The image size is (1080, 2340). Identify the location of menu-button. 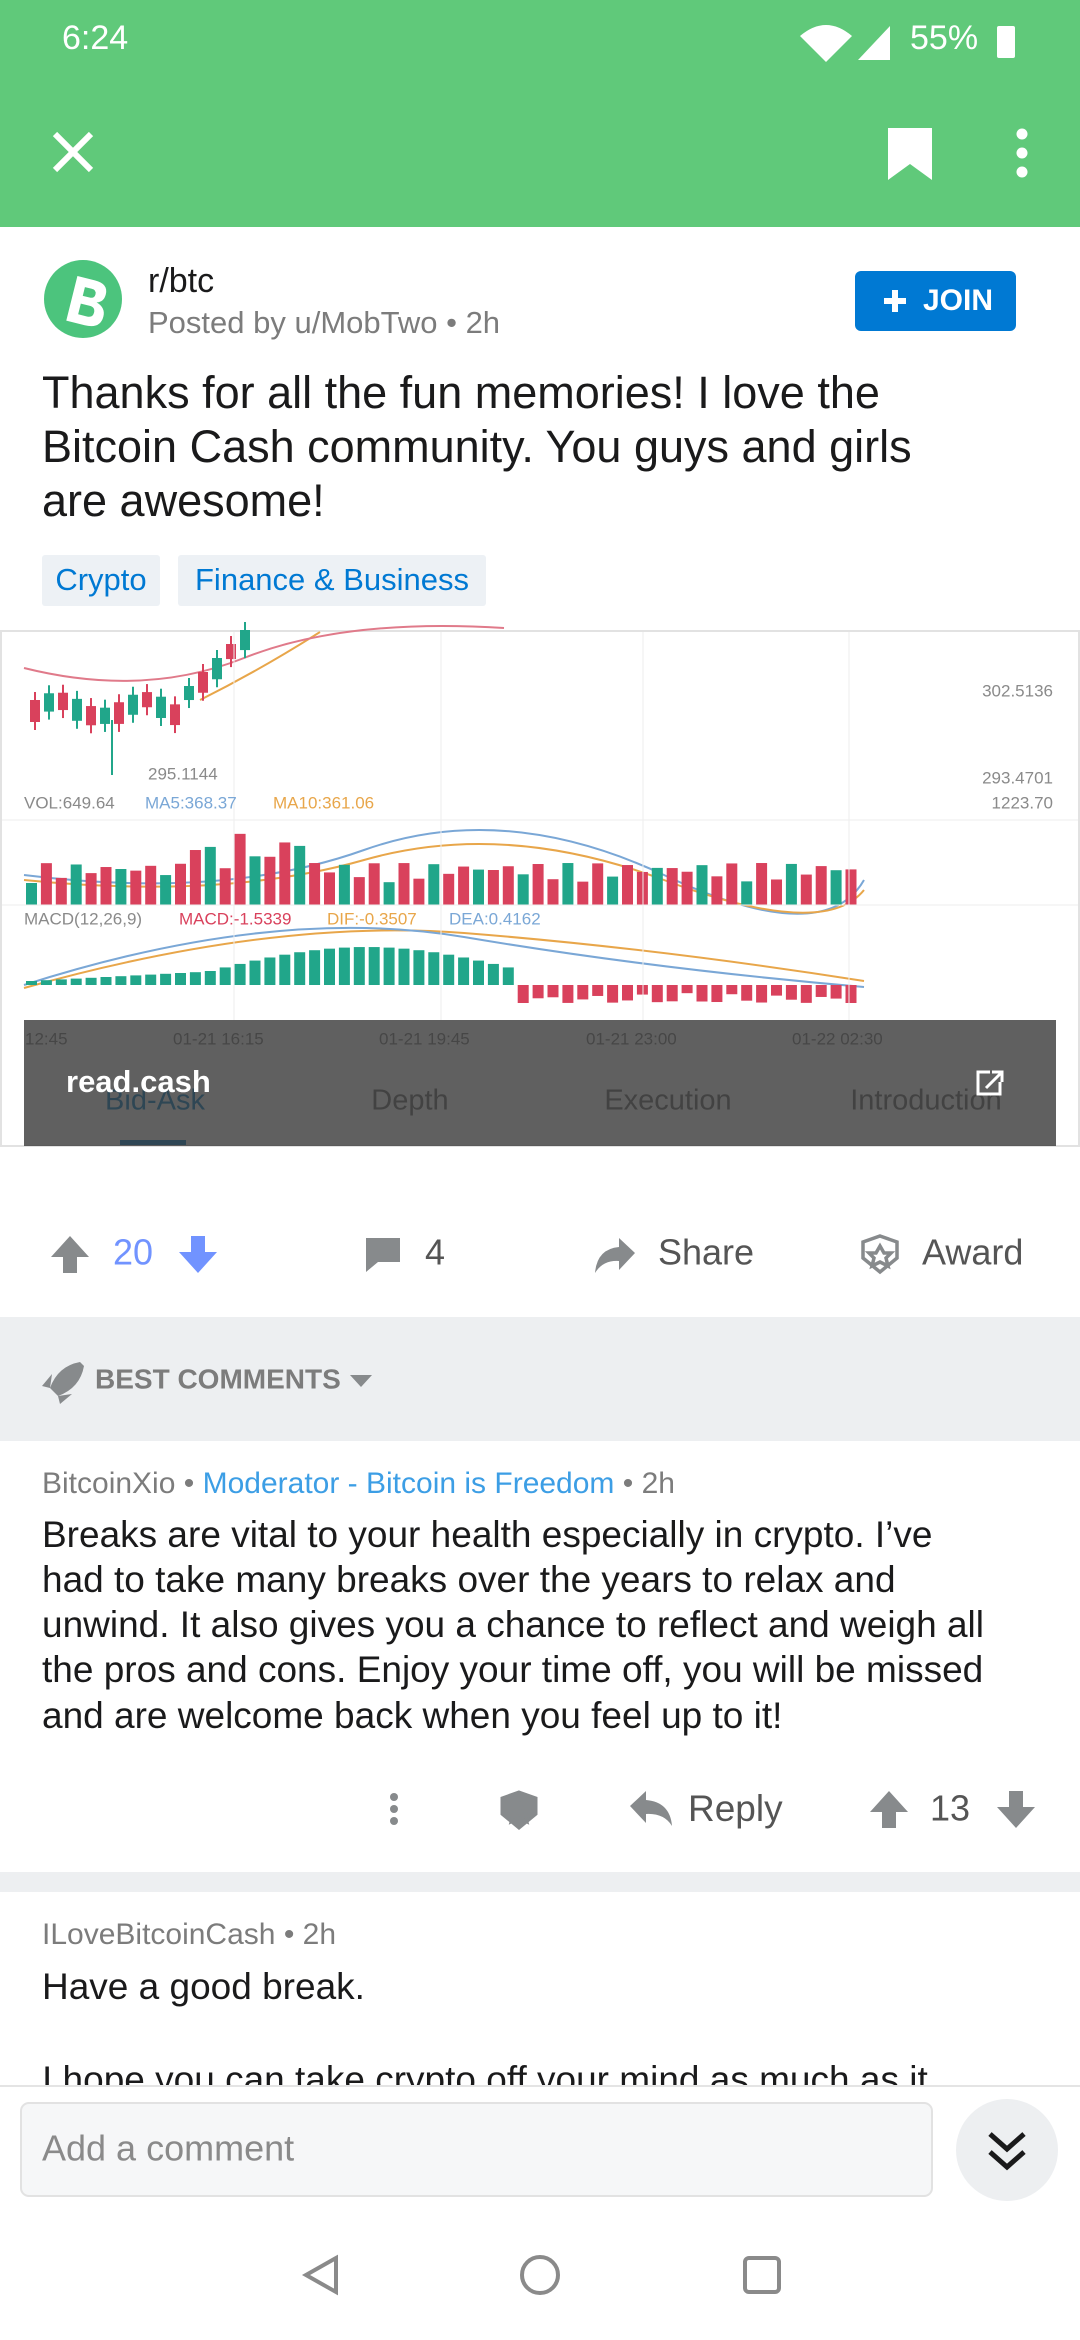
(1022, 153).